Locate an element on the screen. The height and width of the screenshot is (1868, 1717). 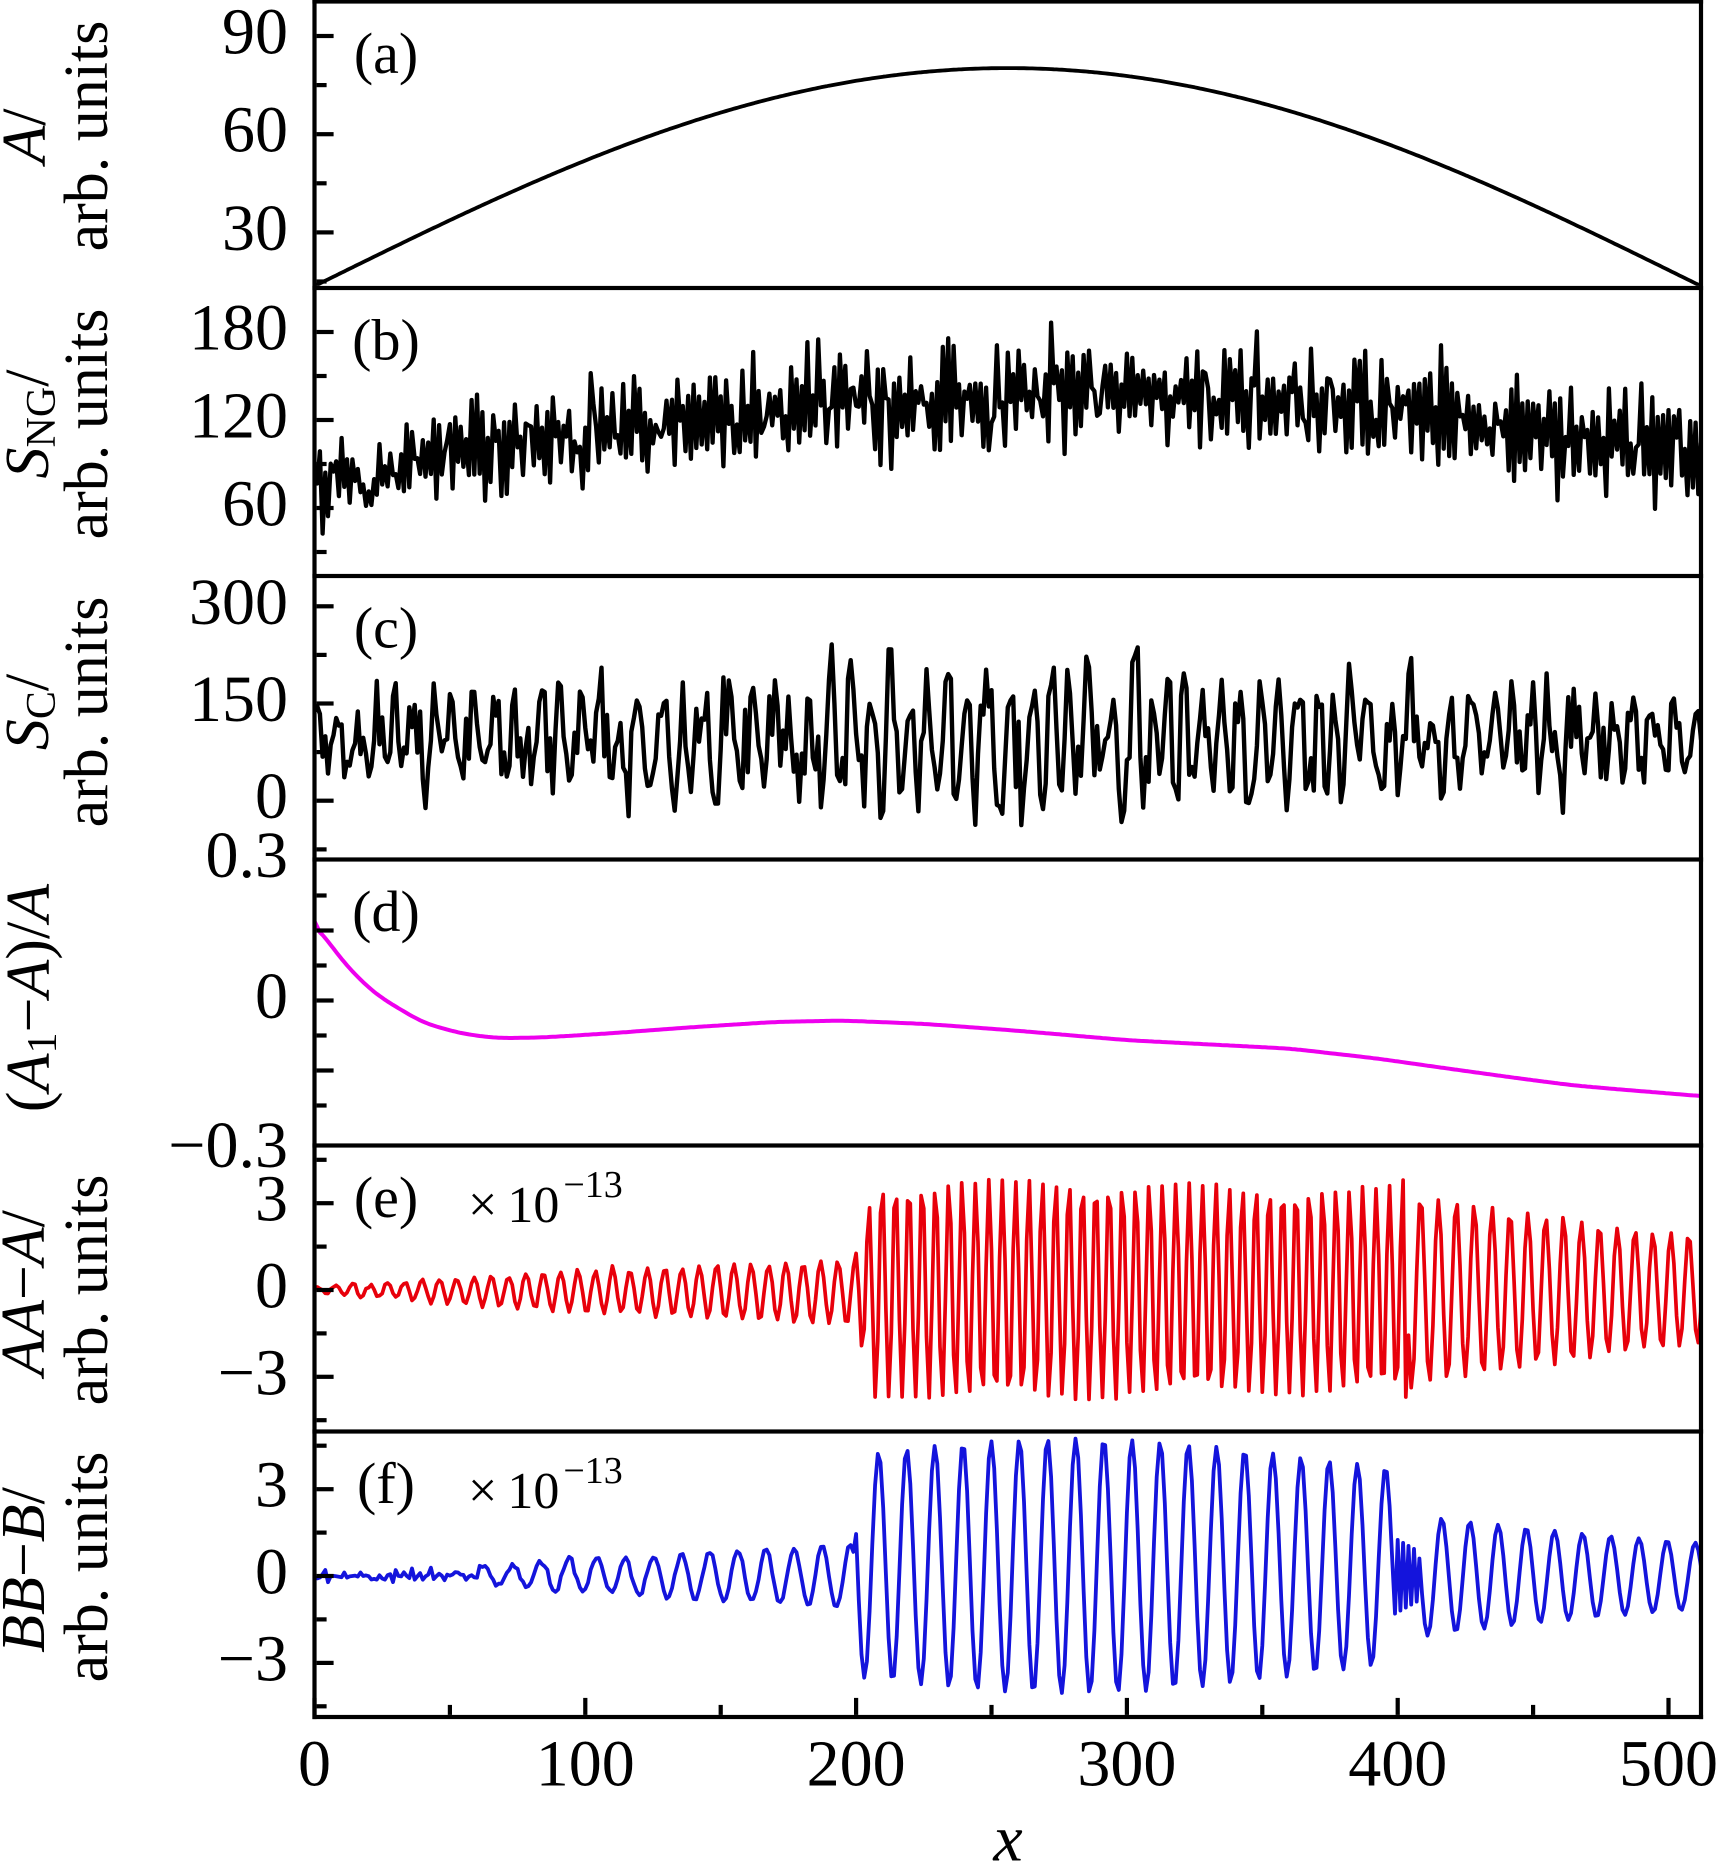
svg-text: SC/ is located at coordinates (32, 711).